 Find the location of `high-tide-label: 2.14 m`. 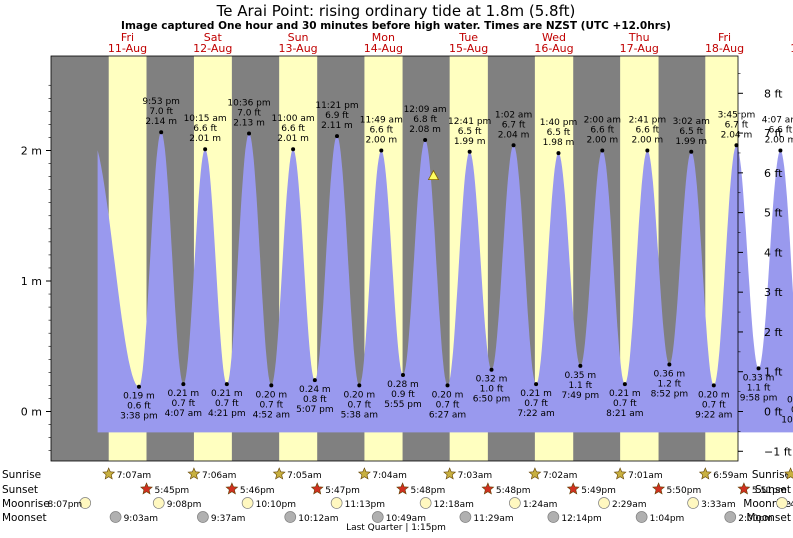

high-tide-label: 2.14 m is located at coordinates (161, 122).